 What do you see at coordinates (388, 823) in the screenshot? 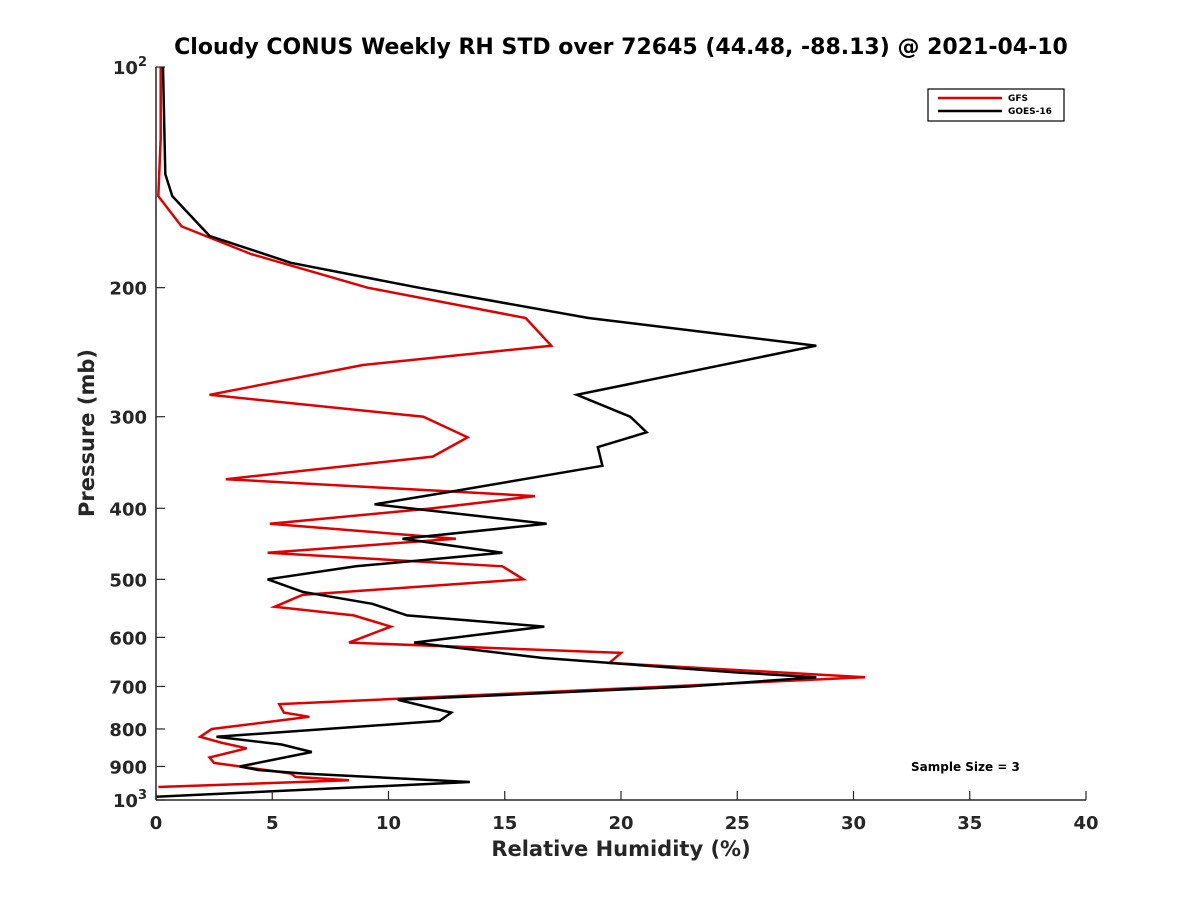
I see `x-tick-label: 10` at bounding box center [388, 823].